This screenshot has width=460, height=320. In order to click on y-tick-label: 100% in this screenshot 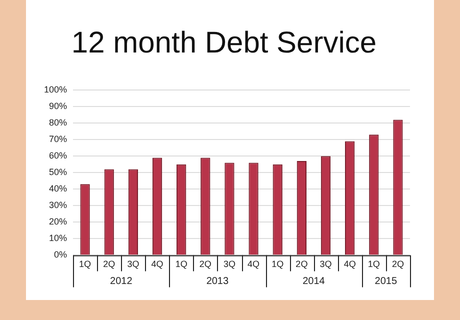, I will do `click(56, 89)`.